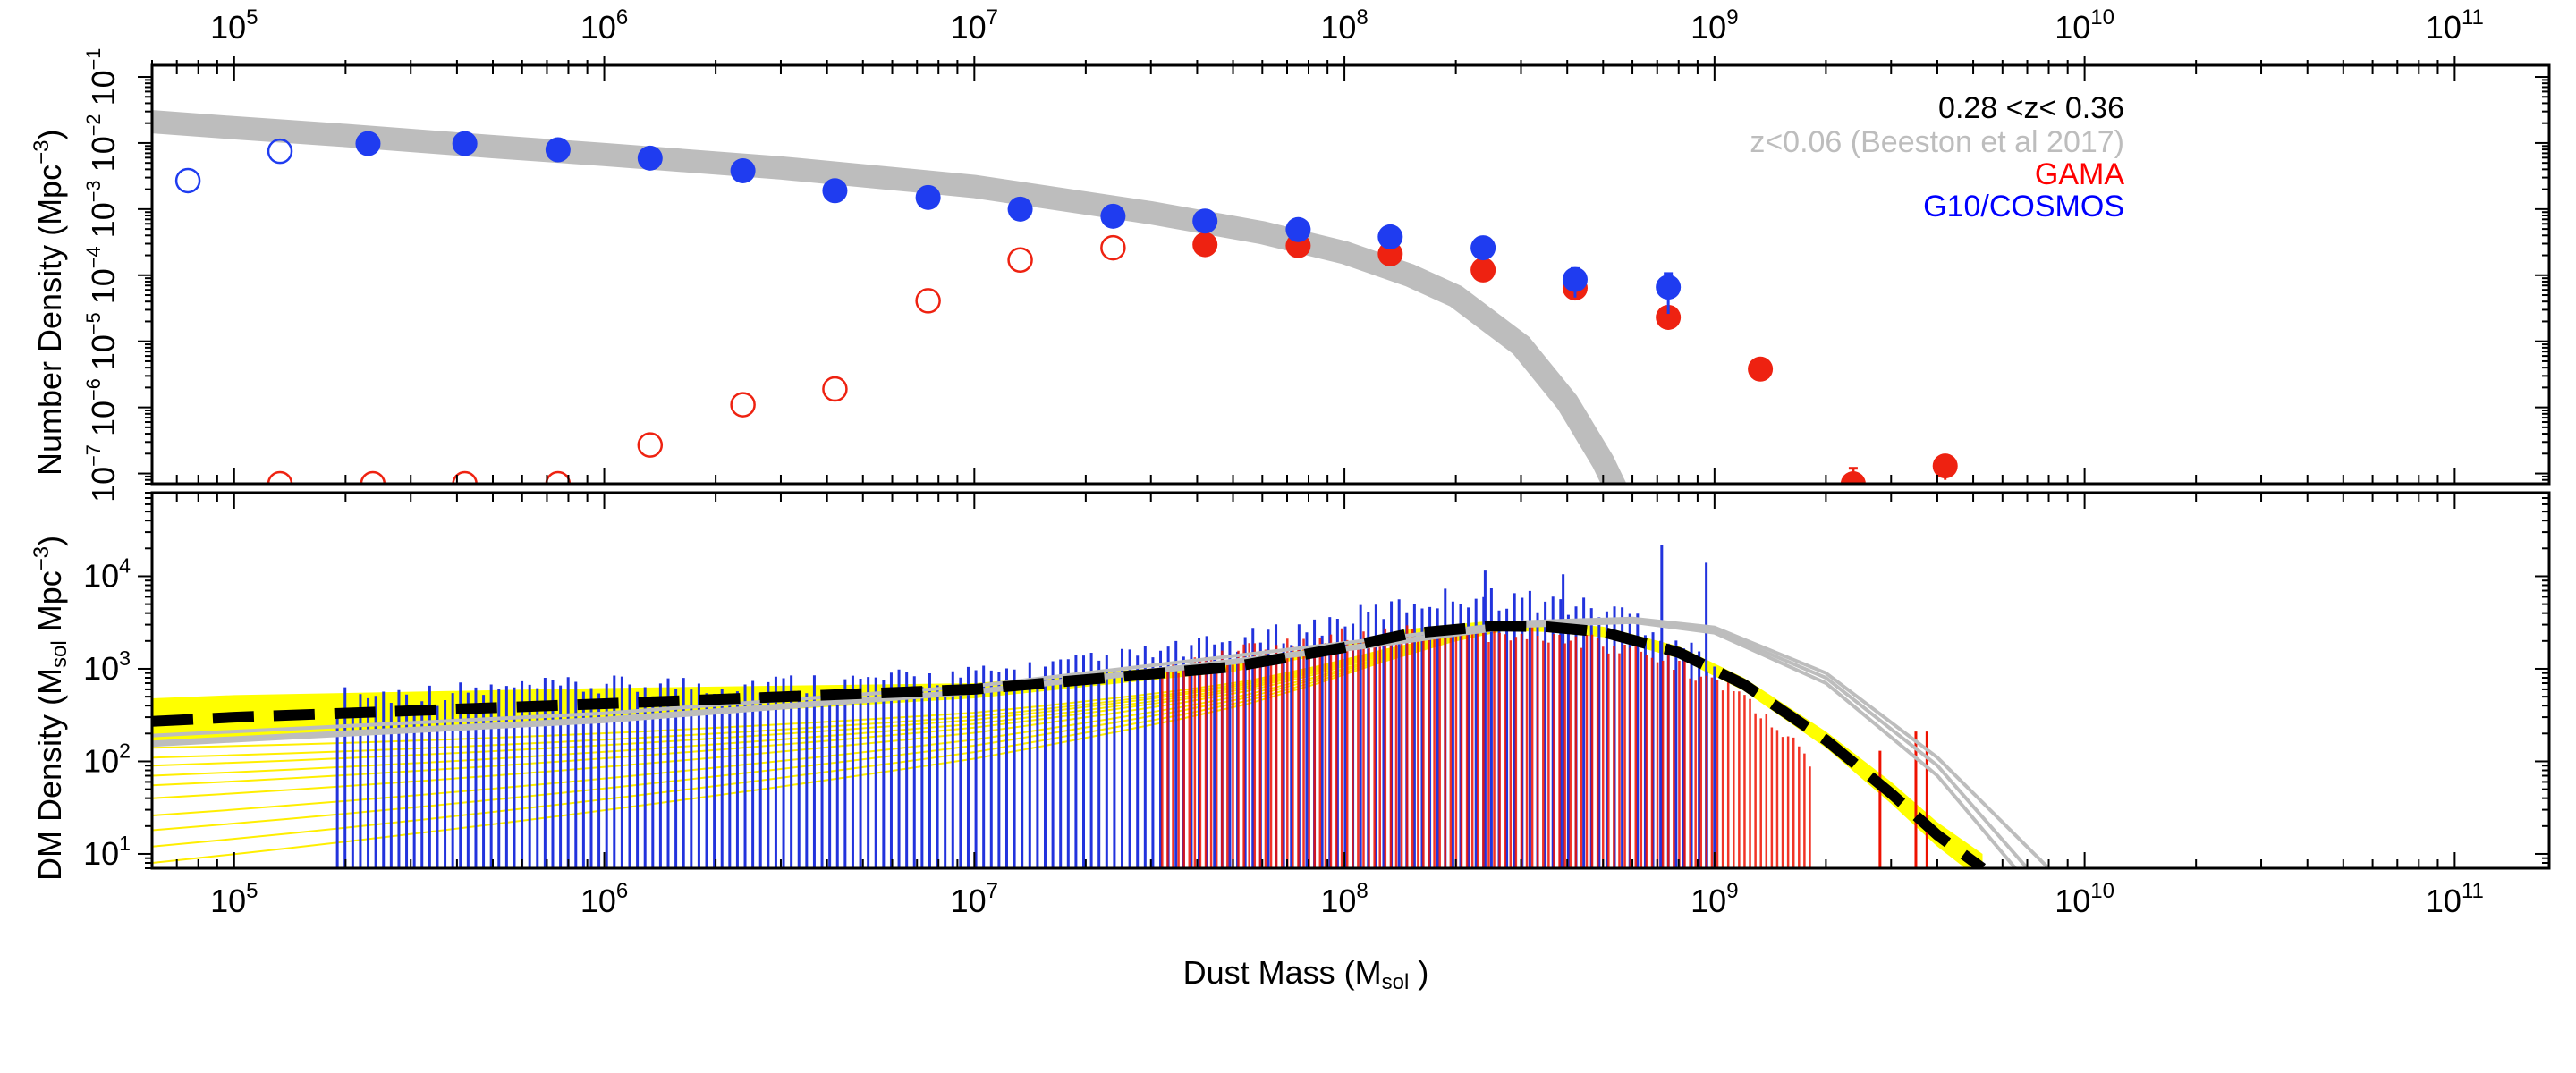 The image size is (2576, 1073). What do you see at coordinates (2455, 899) in the screenshot?
I see `bottom-x-tick-label: 10¹¹` at bounding box center [2455, 899].